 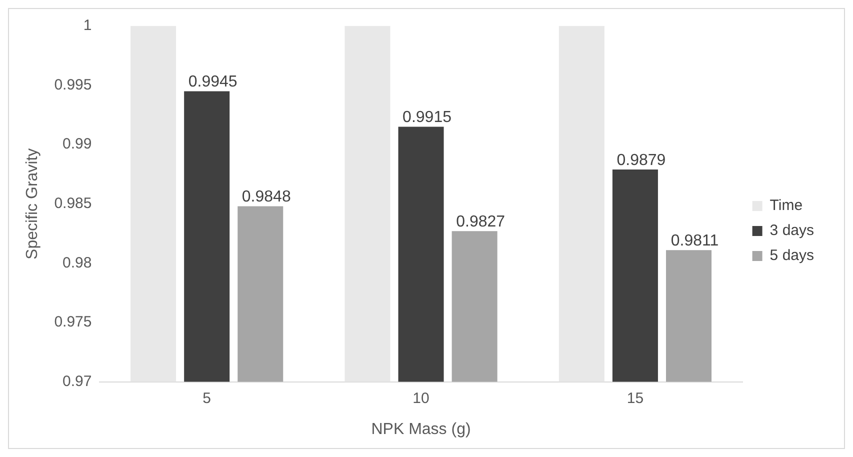 What do you see at coordinates (33, 204) in the screenshot?
I see `y-axis-title: Specific Gravity` at bounding box center [33, 204].